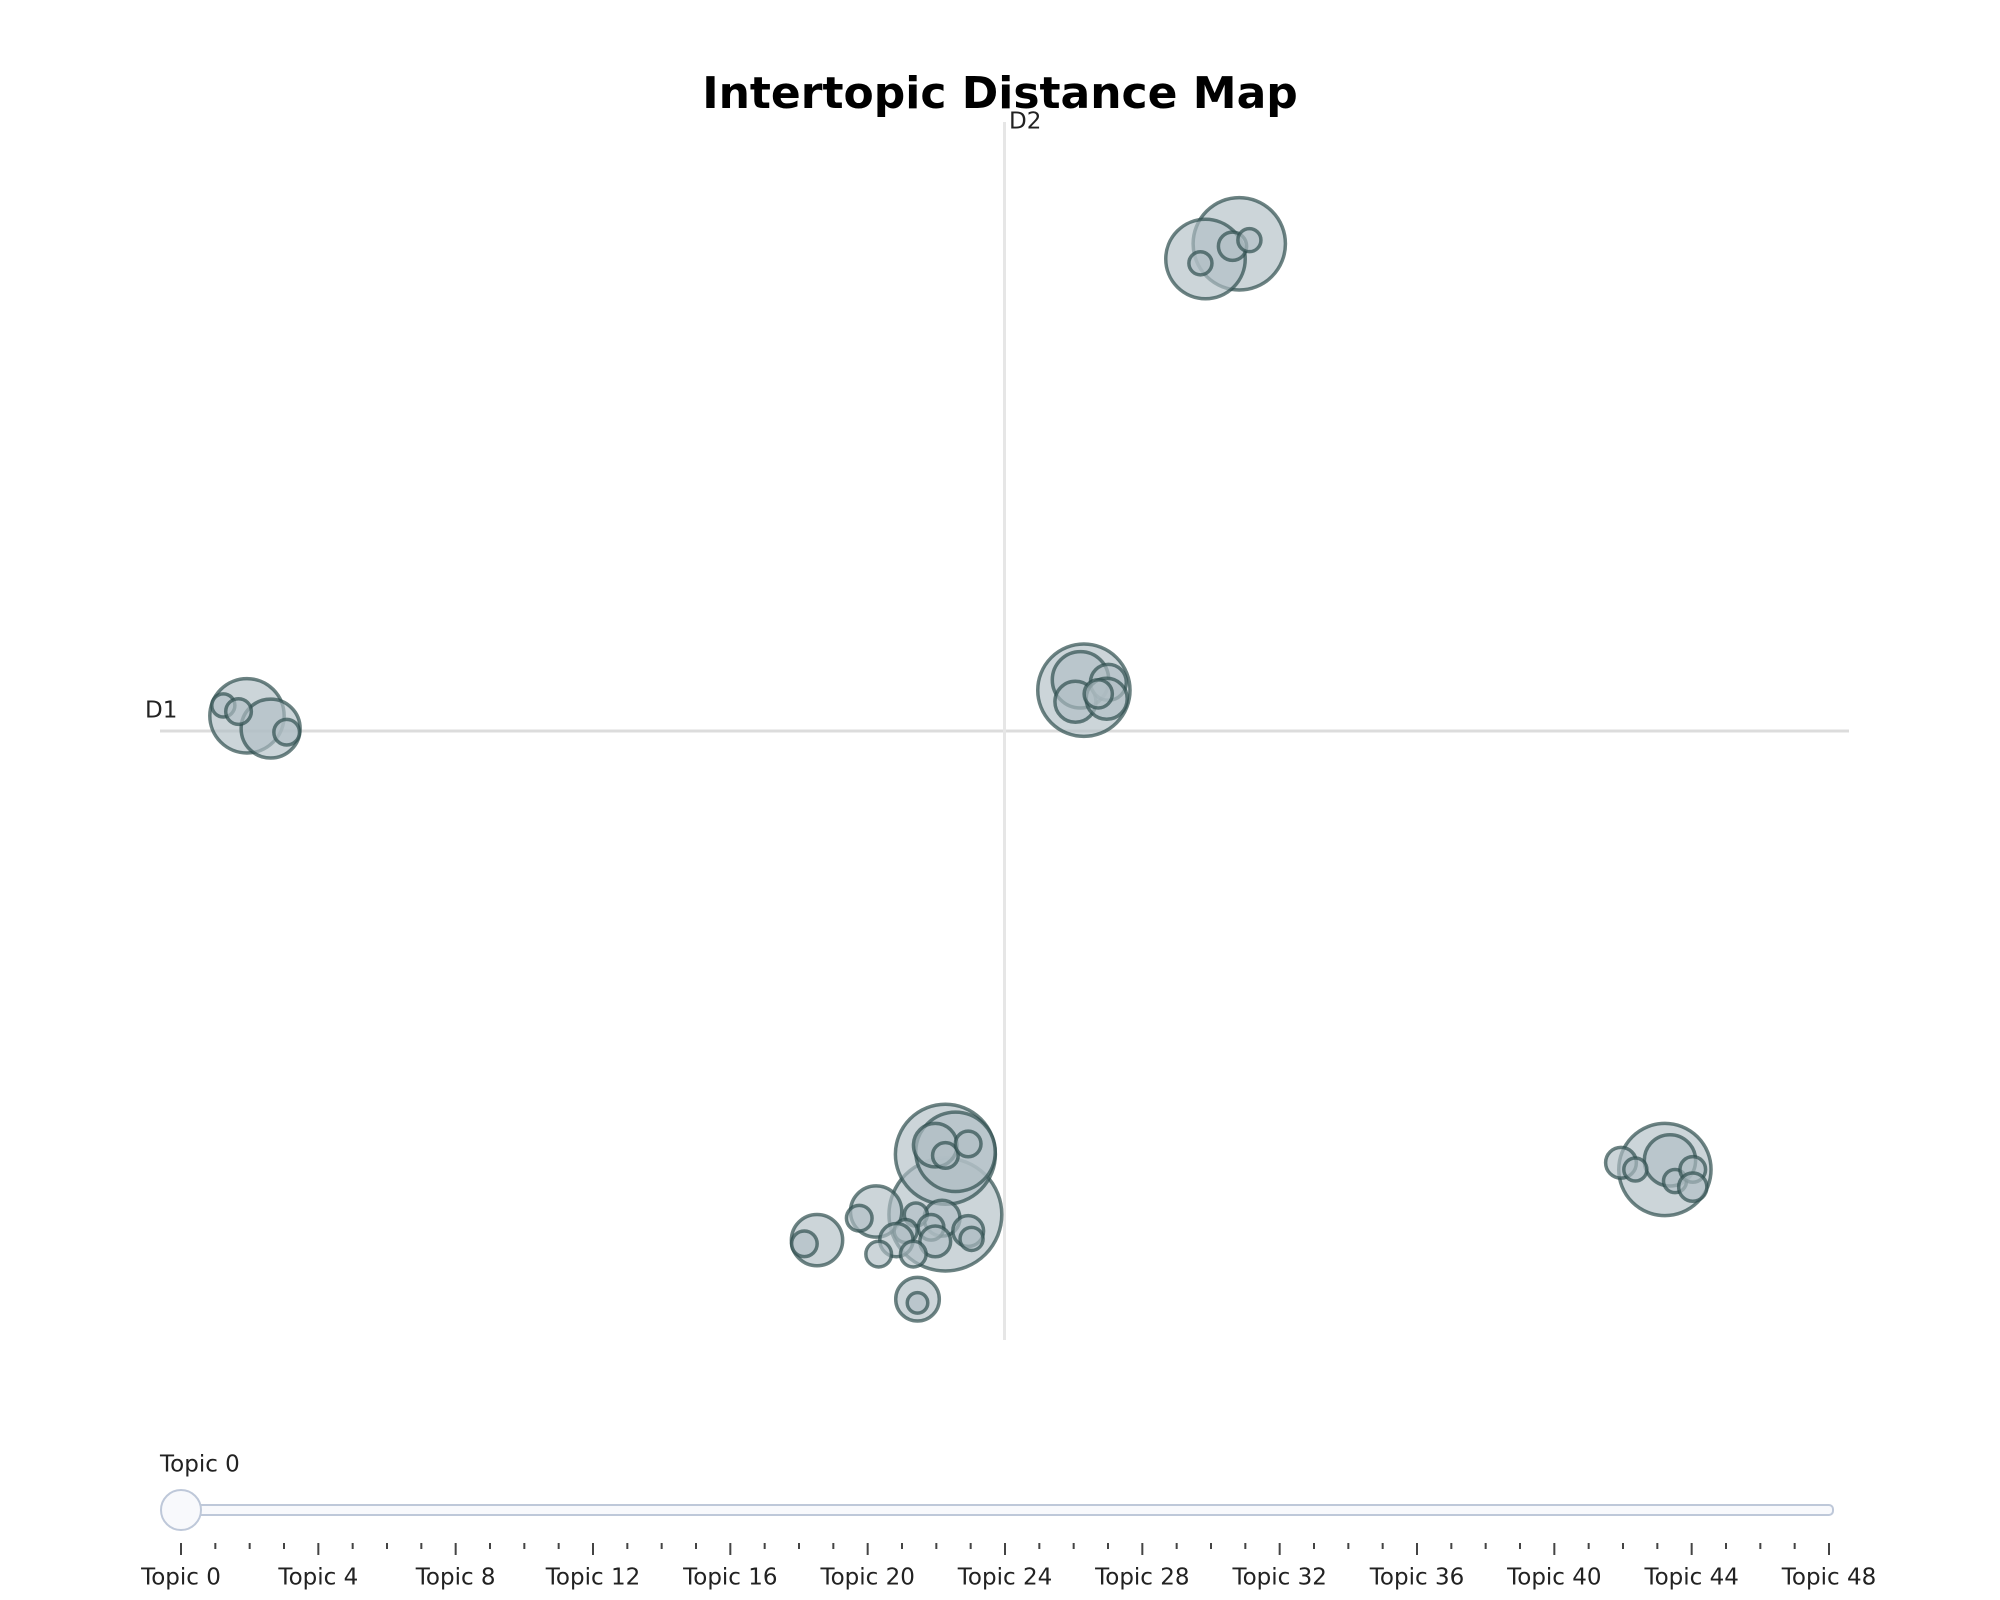  I want to click on slider-tick-label: Topic 4, so click(317, 1578).